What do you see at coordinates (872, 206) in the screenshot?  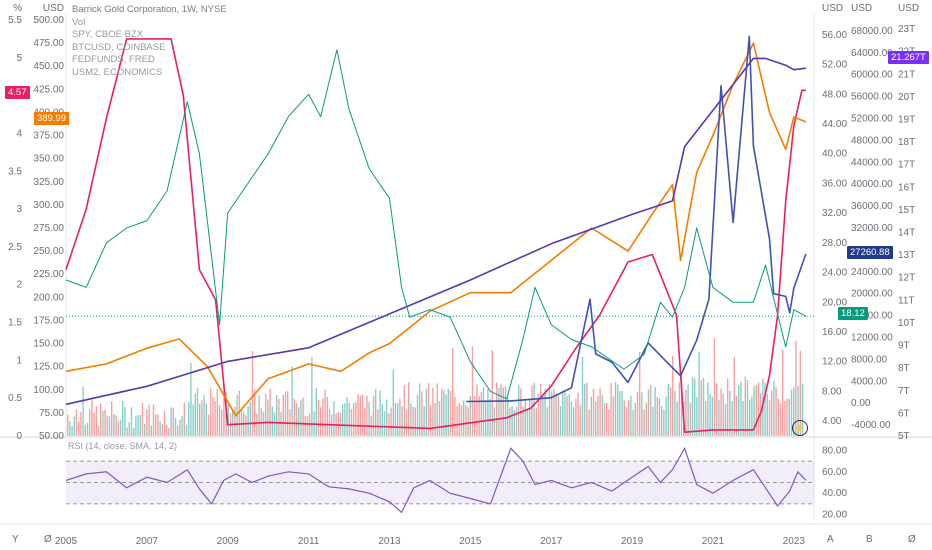 I see `right2-axis-tick-8: 36000.00` at bounding box center [872, 206].